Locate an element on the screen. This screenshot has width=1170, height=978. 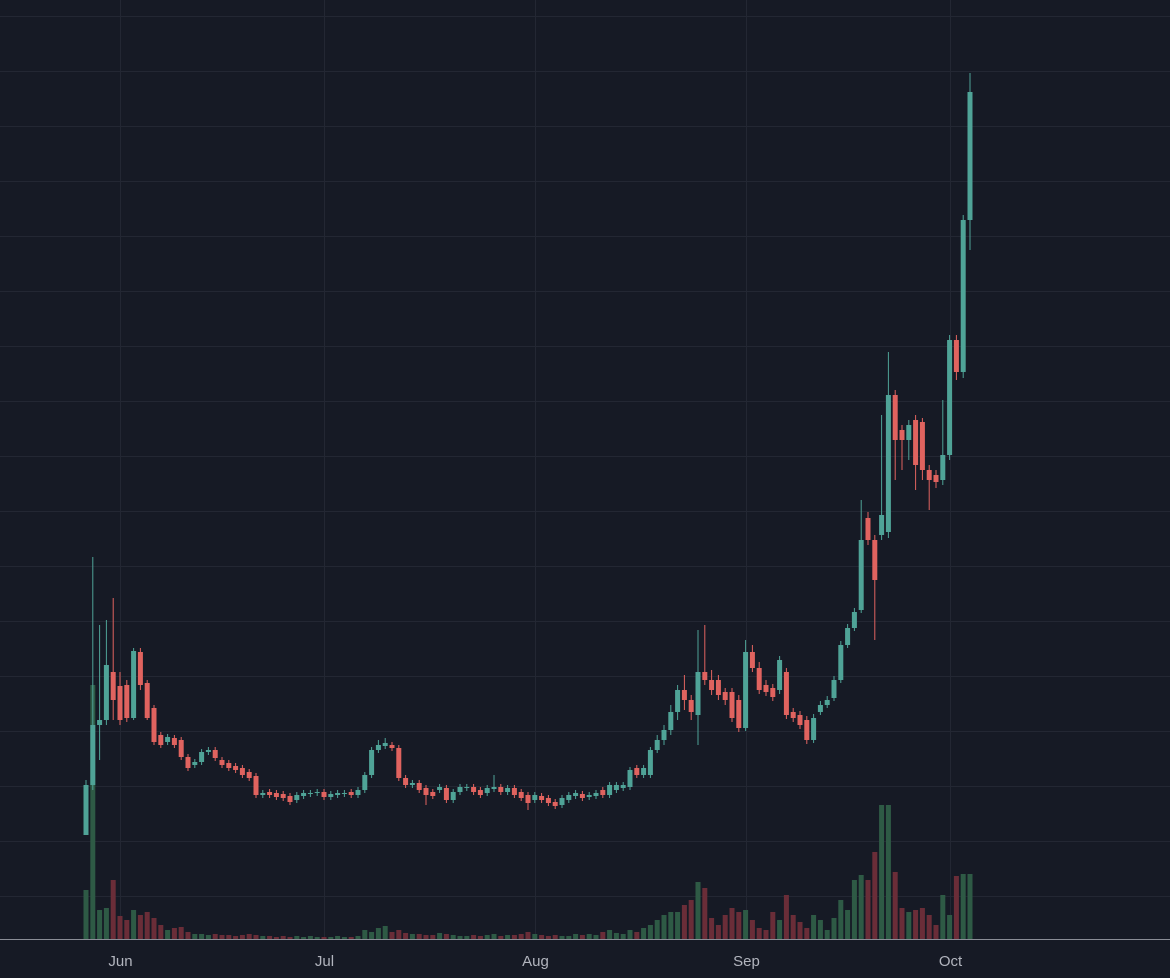
x-axis: Jun Jul Aug Sep Oct is located at coordinates (535, 961).